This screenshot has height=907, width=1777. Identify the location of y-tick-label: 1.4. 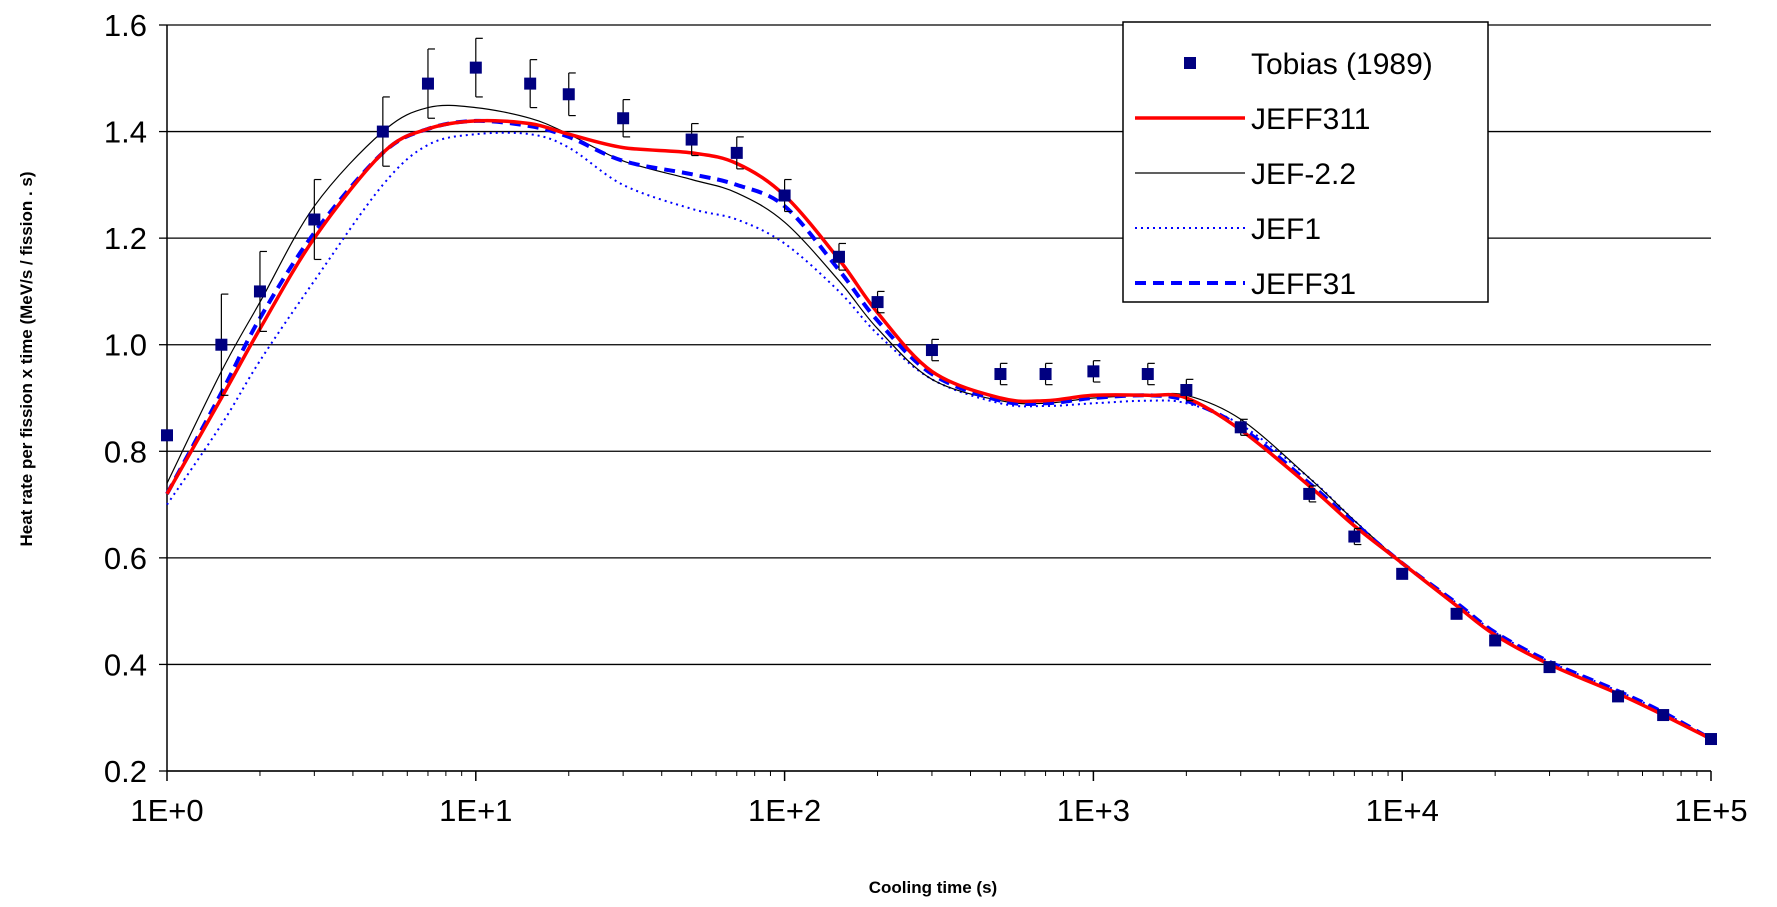
(125, 132).